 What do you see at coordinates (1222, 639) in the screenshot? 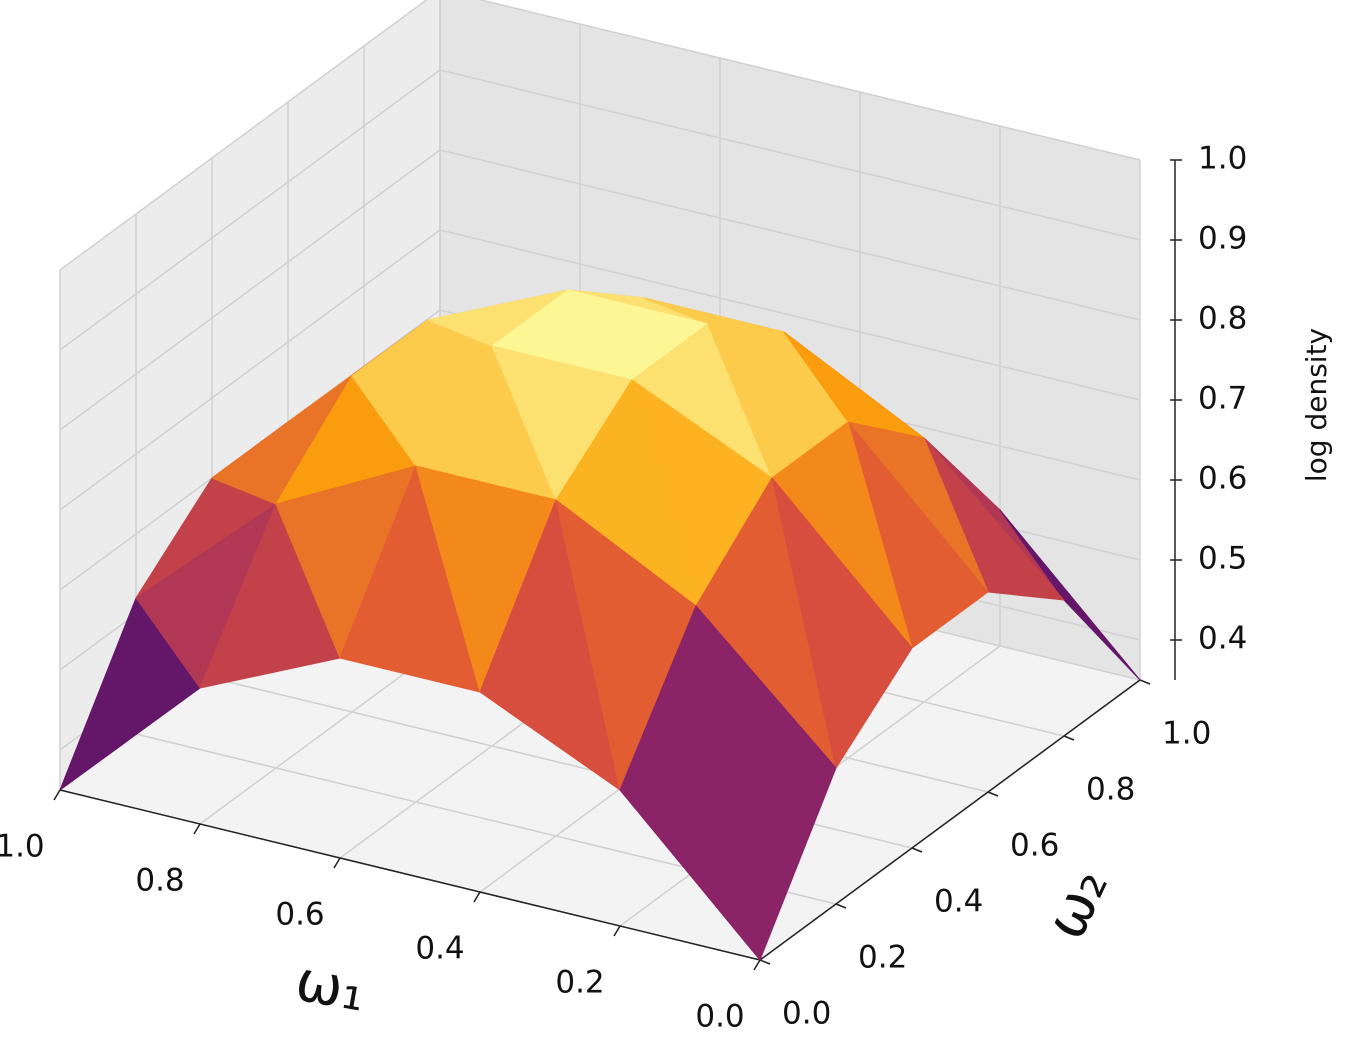
I see `z-tick-label: 0.4` at bounding box center [1222, 639].